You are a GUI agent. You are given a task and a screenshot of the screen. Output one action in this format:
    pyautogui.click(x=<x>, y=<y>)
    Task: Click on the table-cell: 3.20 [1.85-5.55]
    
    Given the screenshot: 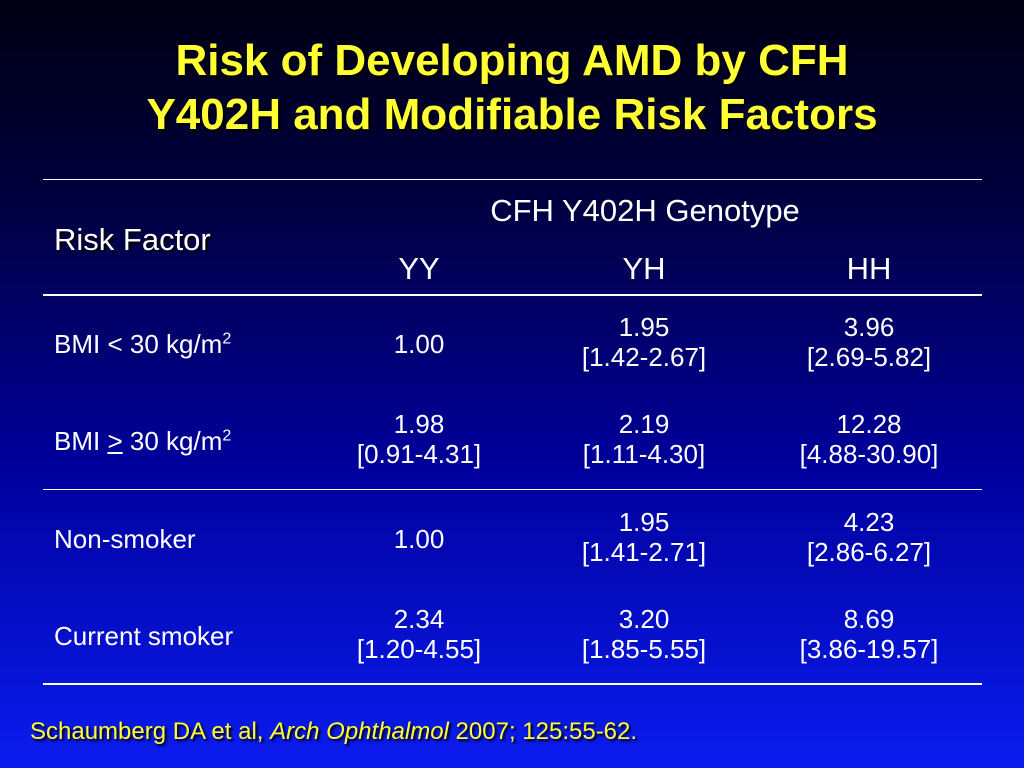 What is the action you would take?
    pyautogui.click(x=644, y=634)
    